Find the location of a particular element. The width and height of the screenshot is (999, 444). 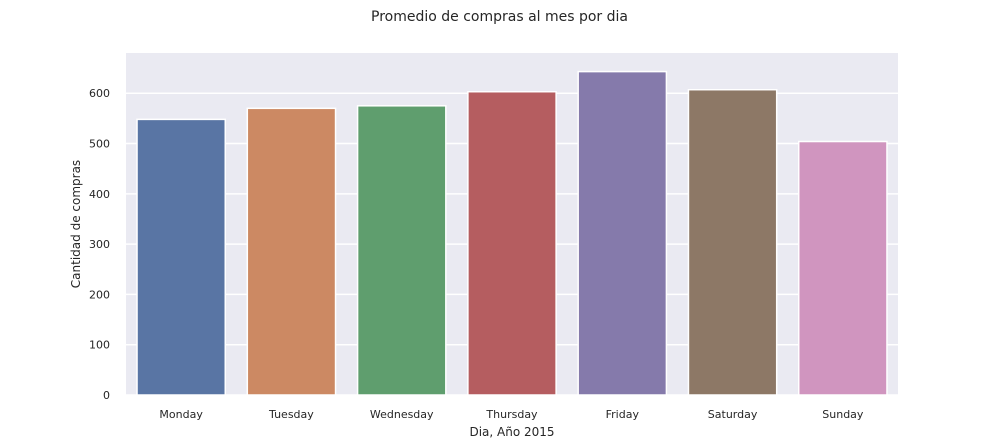

bar-wednesday is located at coordinates (402, 250).